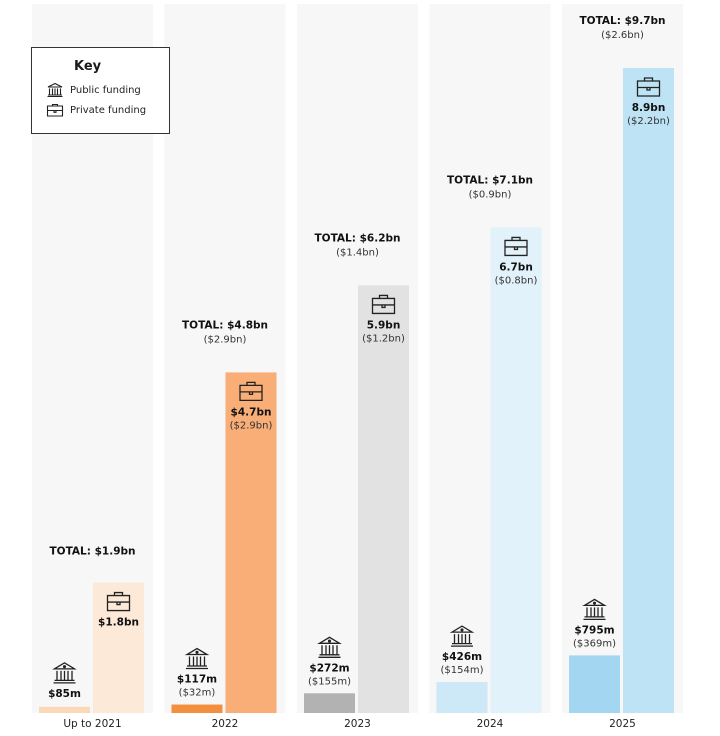 The image size is (720, 736). What do you see at coordinates (383, 338) in the screenshot?
I see `private-value-sublabel: ($1.2bn)` at bounding box center [383, 338].